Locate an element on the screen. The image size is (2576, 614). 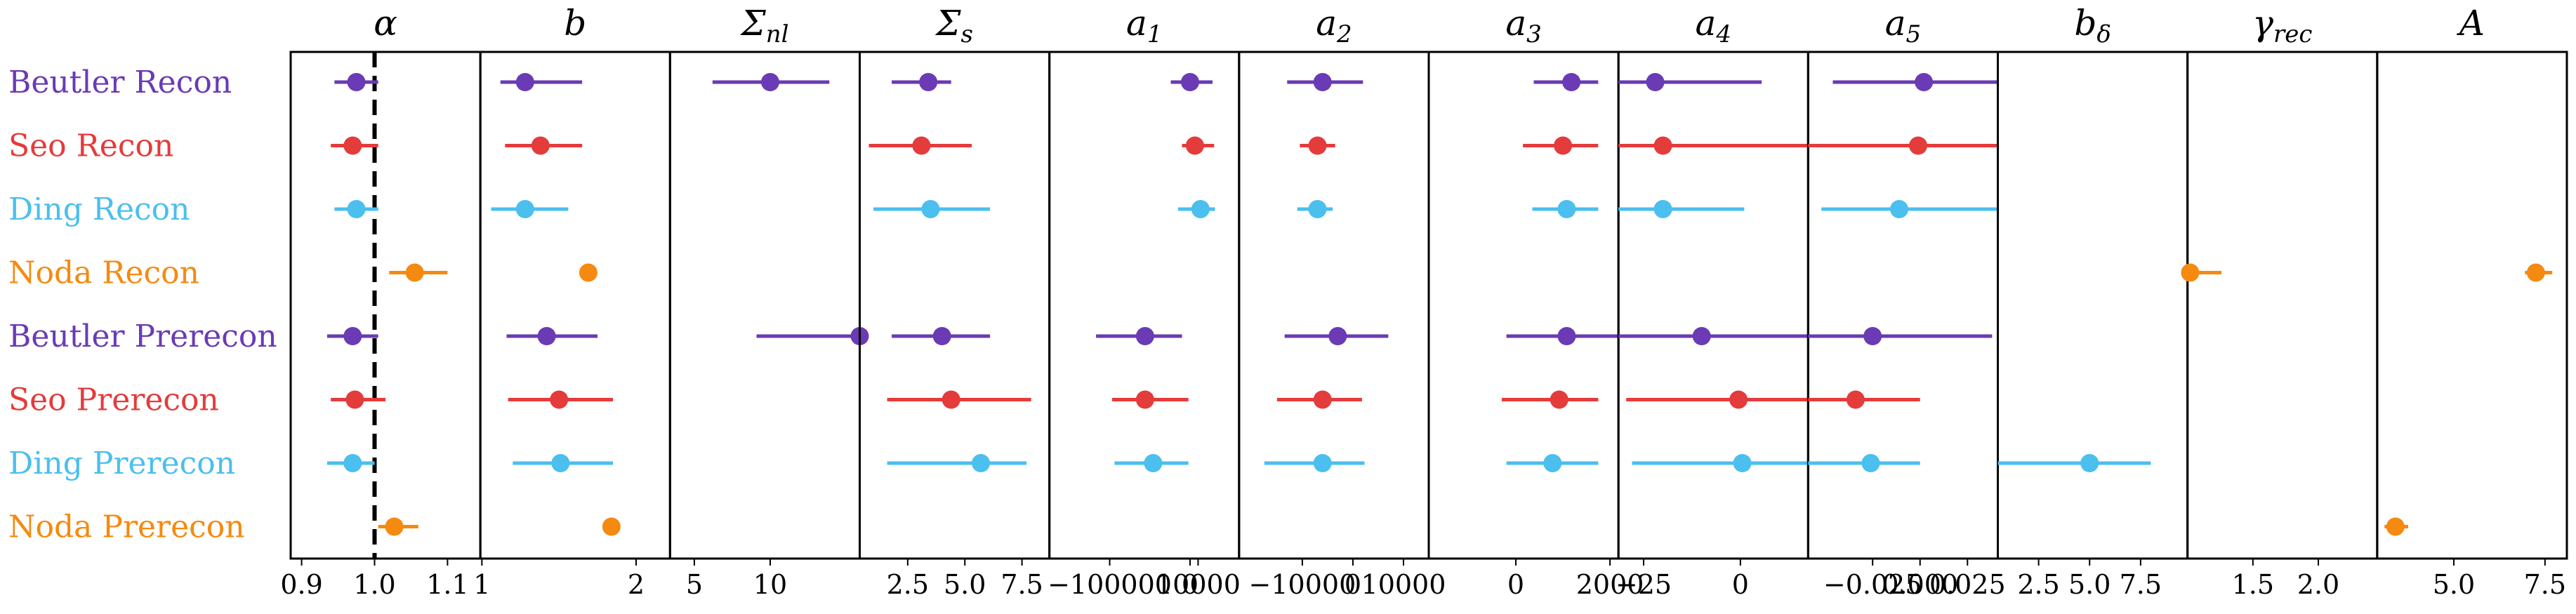
panel-b: b 1 2 is located at coordinates (572, 301).